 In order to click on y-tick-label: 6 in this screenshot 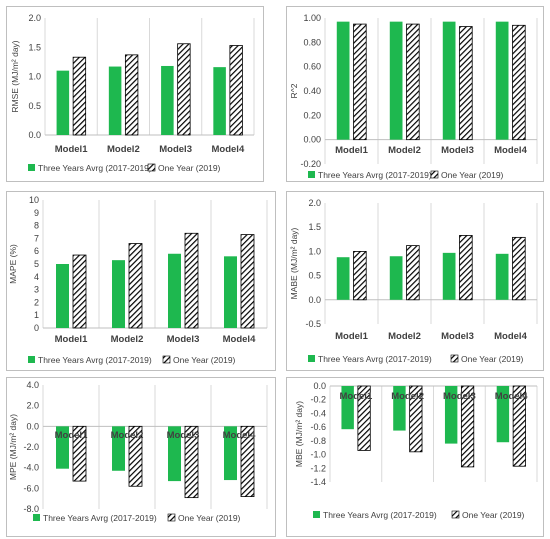, I will do `click(36, 251)`.